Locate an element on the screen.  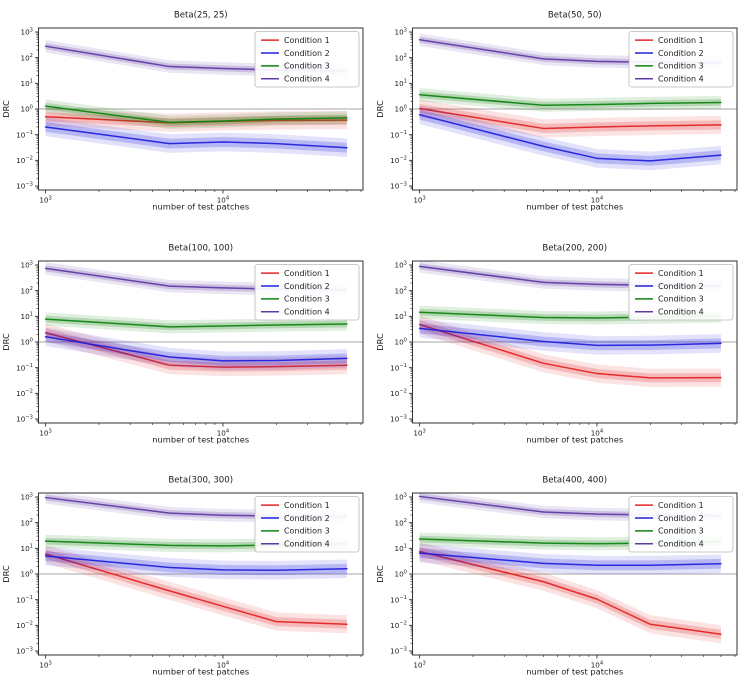
subplot-title: Beta(200, 200) is located at coordinates (574, 248).